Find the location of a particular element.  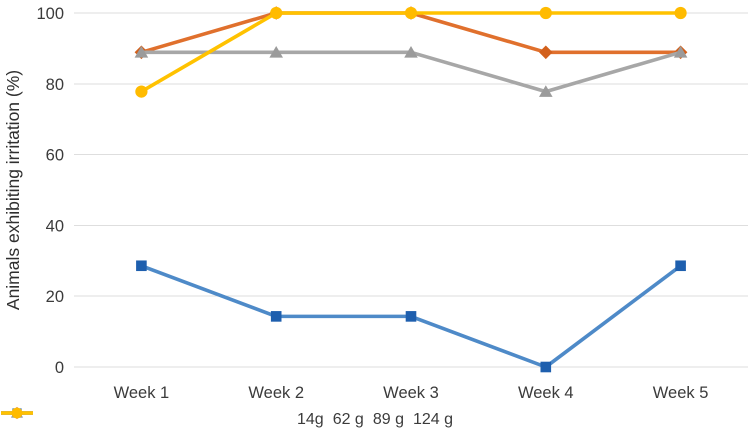

y-tick-label: 0 is located at coordinates (59, 368).